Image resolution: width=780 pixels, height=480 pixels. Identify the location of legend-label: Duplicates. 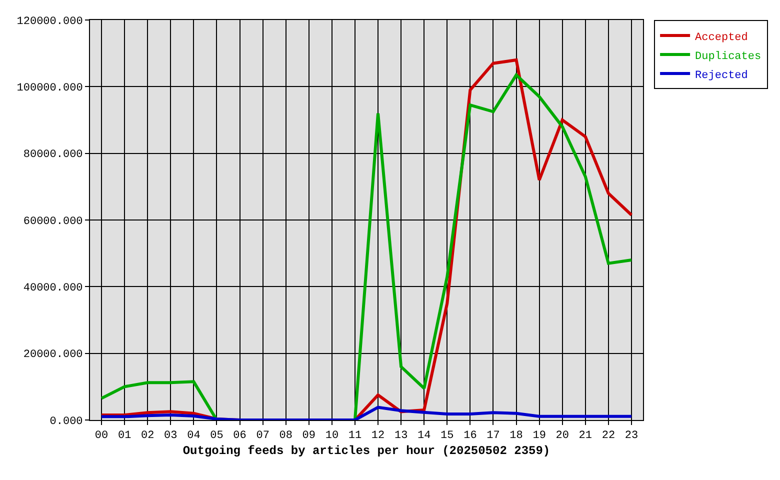
(728, 56).